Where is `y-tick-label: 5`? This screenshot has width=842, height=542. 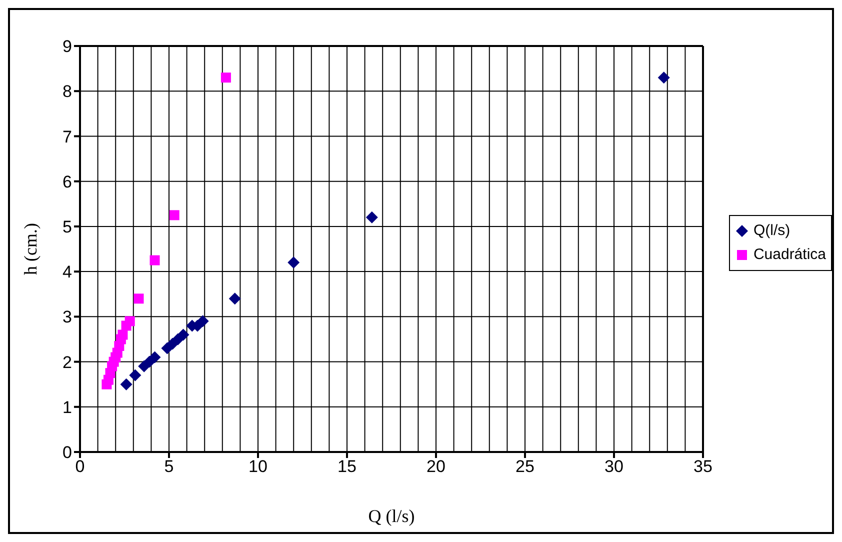 y-tick-label: 5 is located at coordinates (67, 226).